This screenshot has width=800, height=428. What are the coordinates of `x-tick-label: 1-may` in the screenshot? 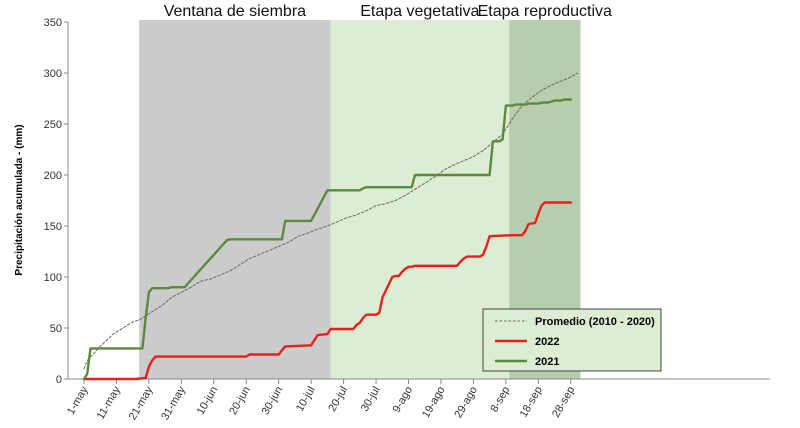 It's located at (78, 400).